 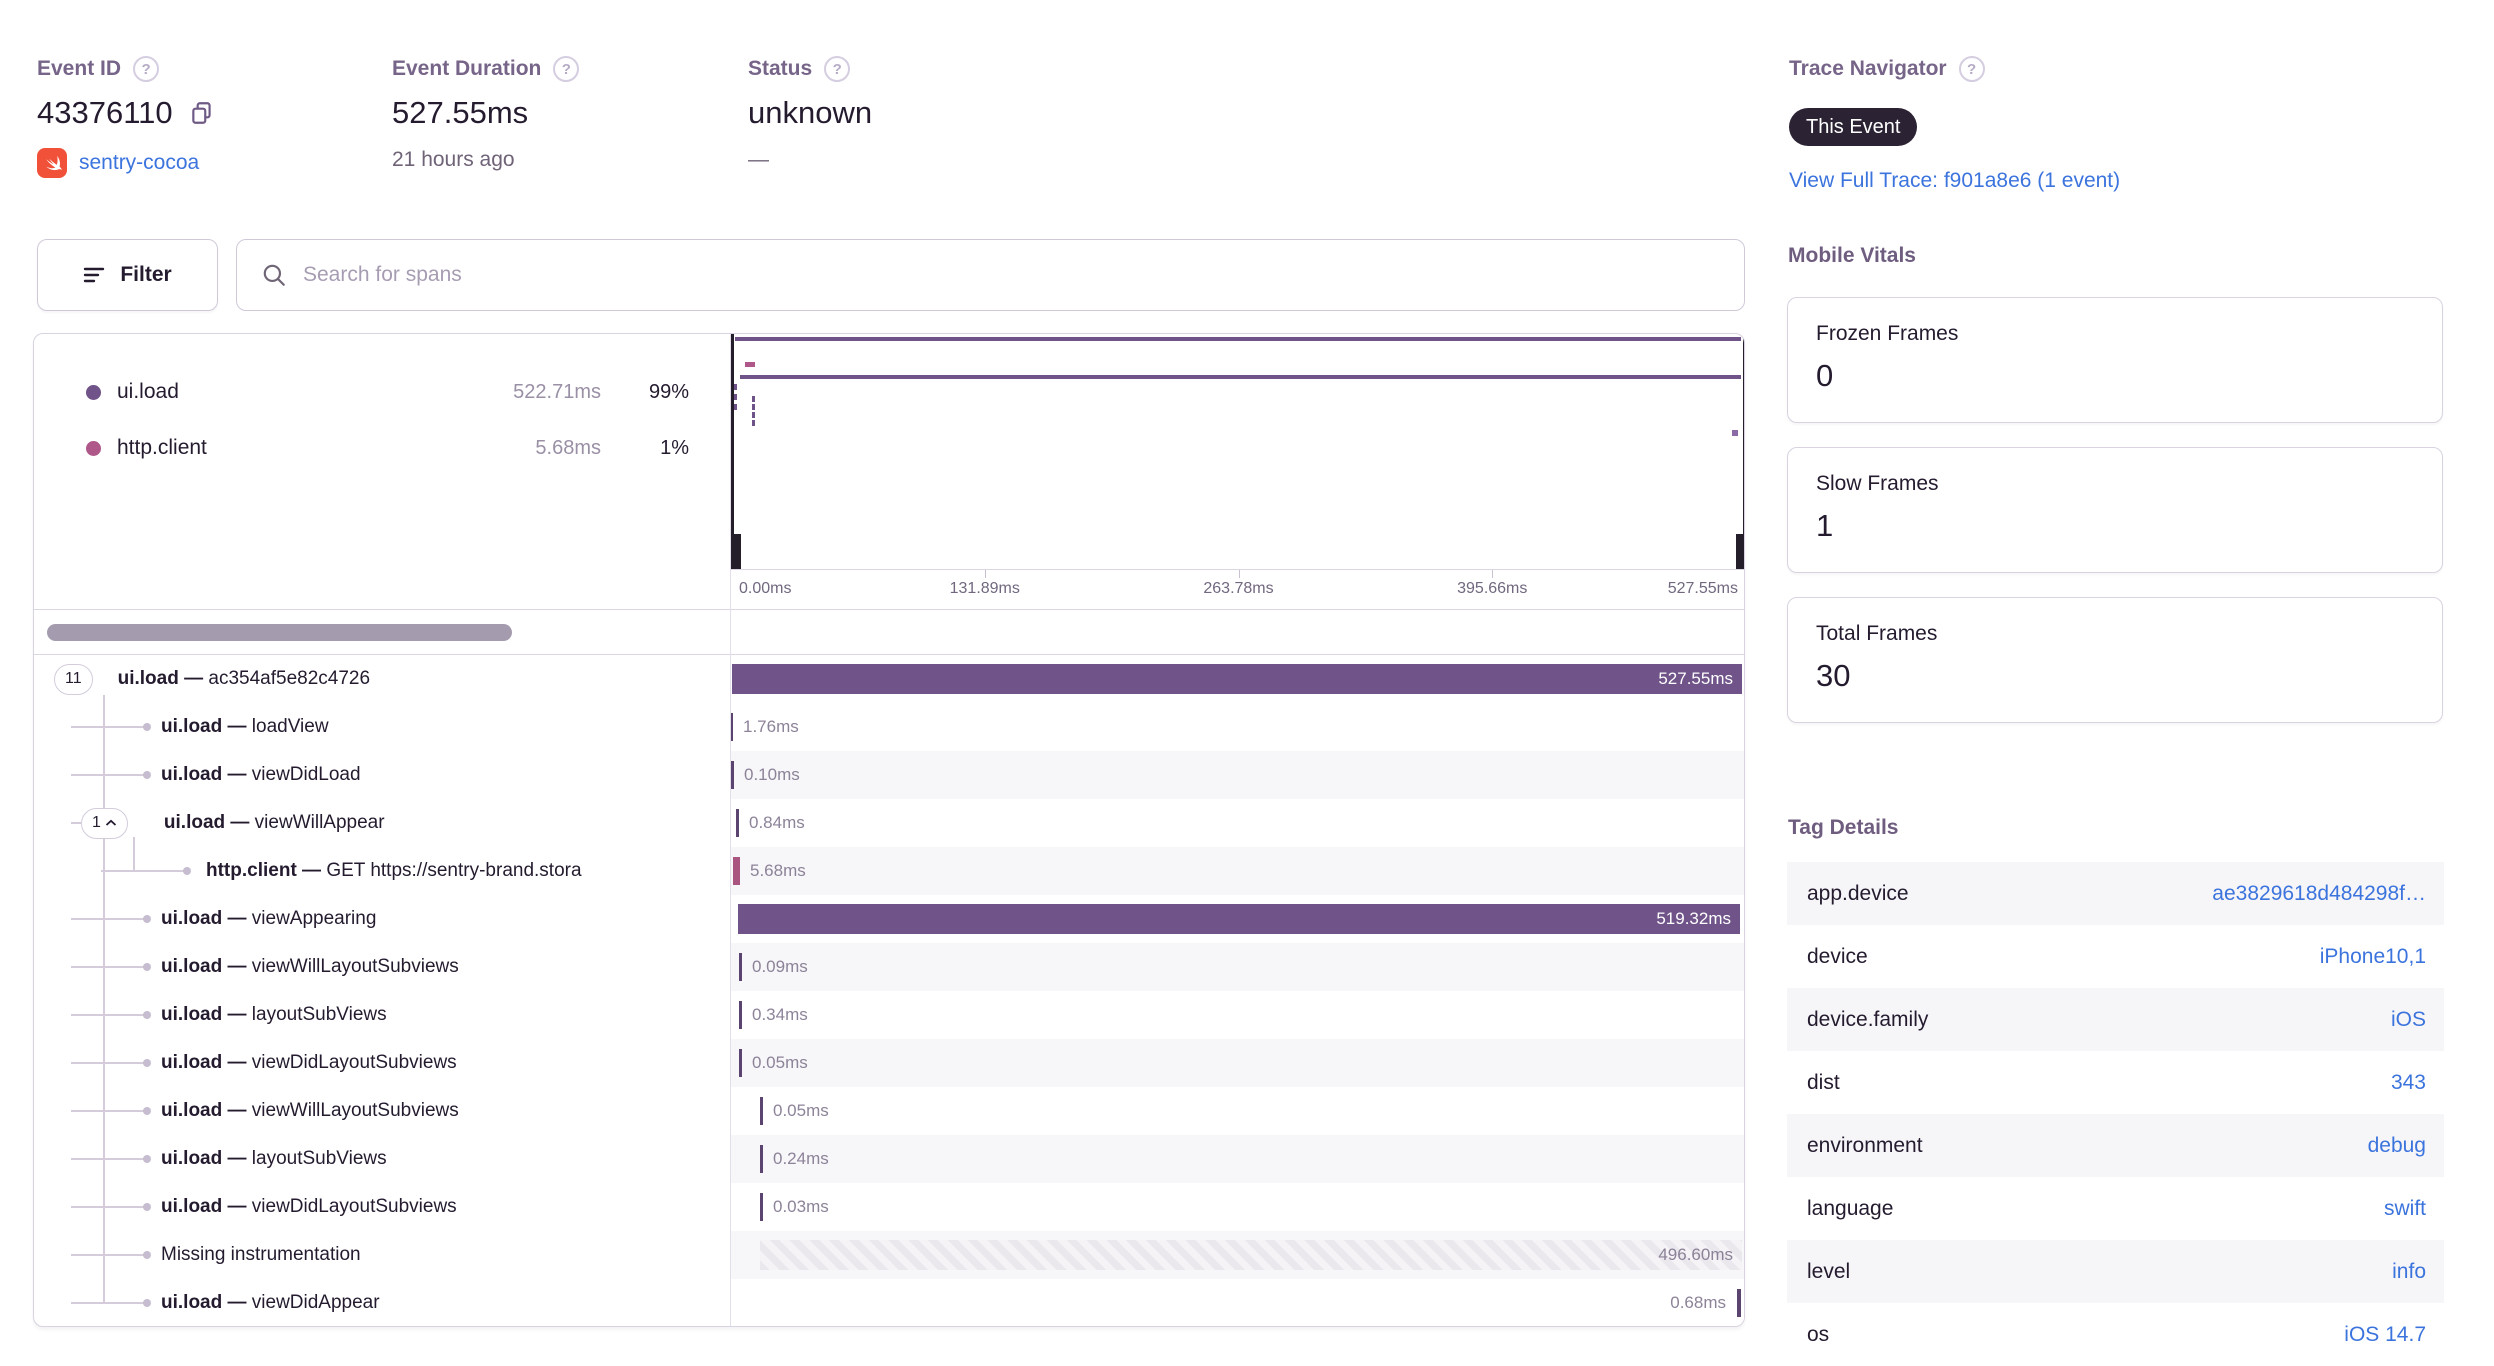 I want to click on vital-label: Frozen Frames, so click(x=1887, y=333).